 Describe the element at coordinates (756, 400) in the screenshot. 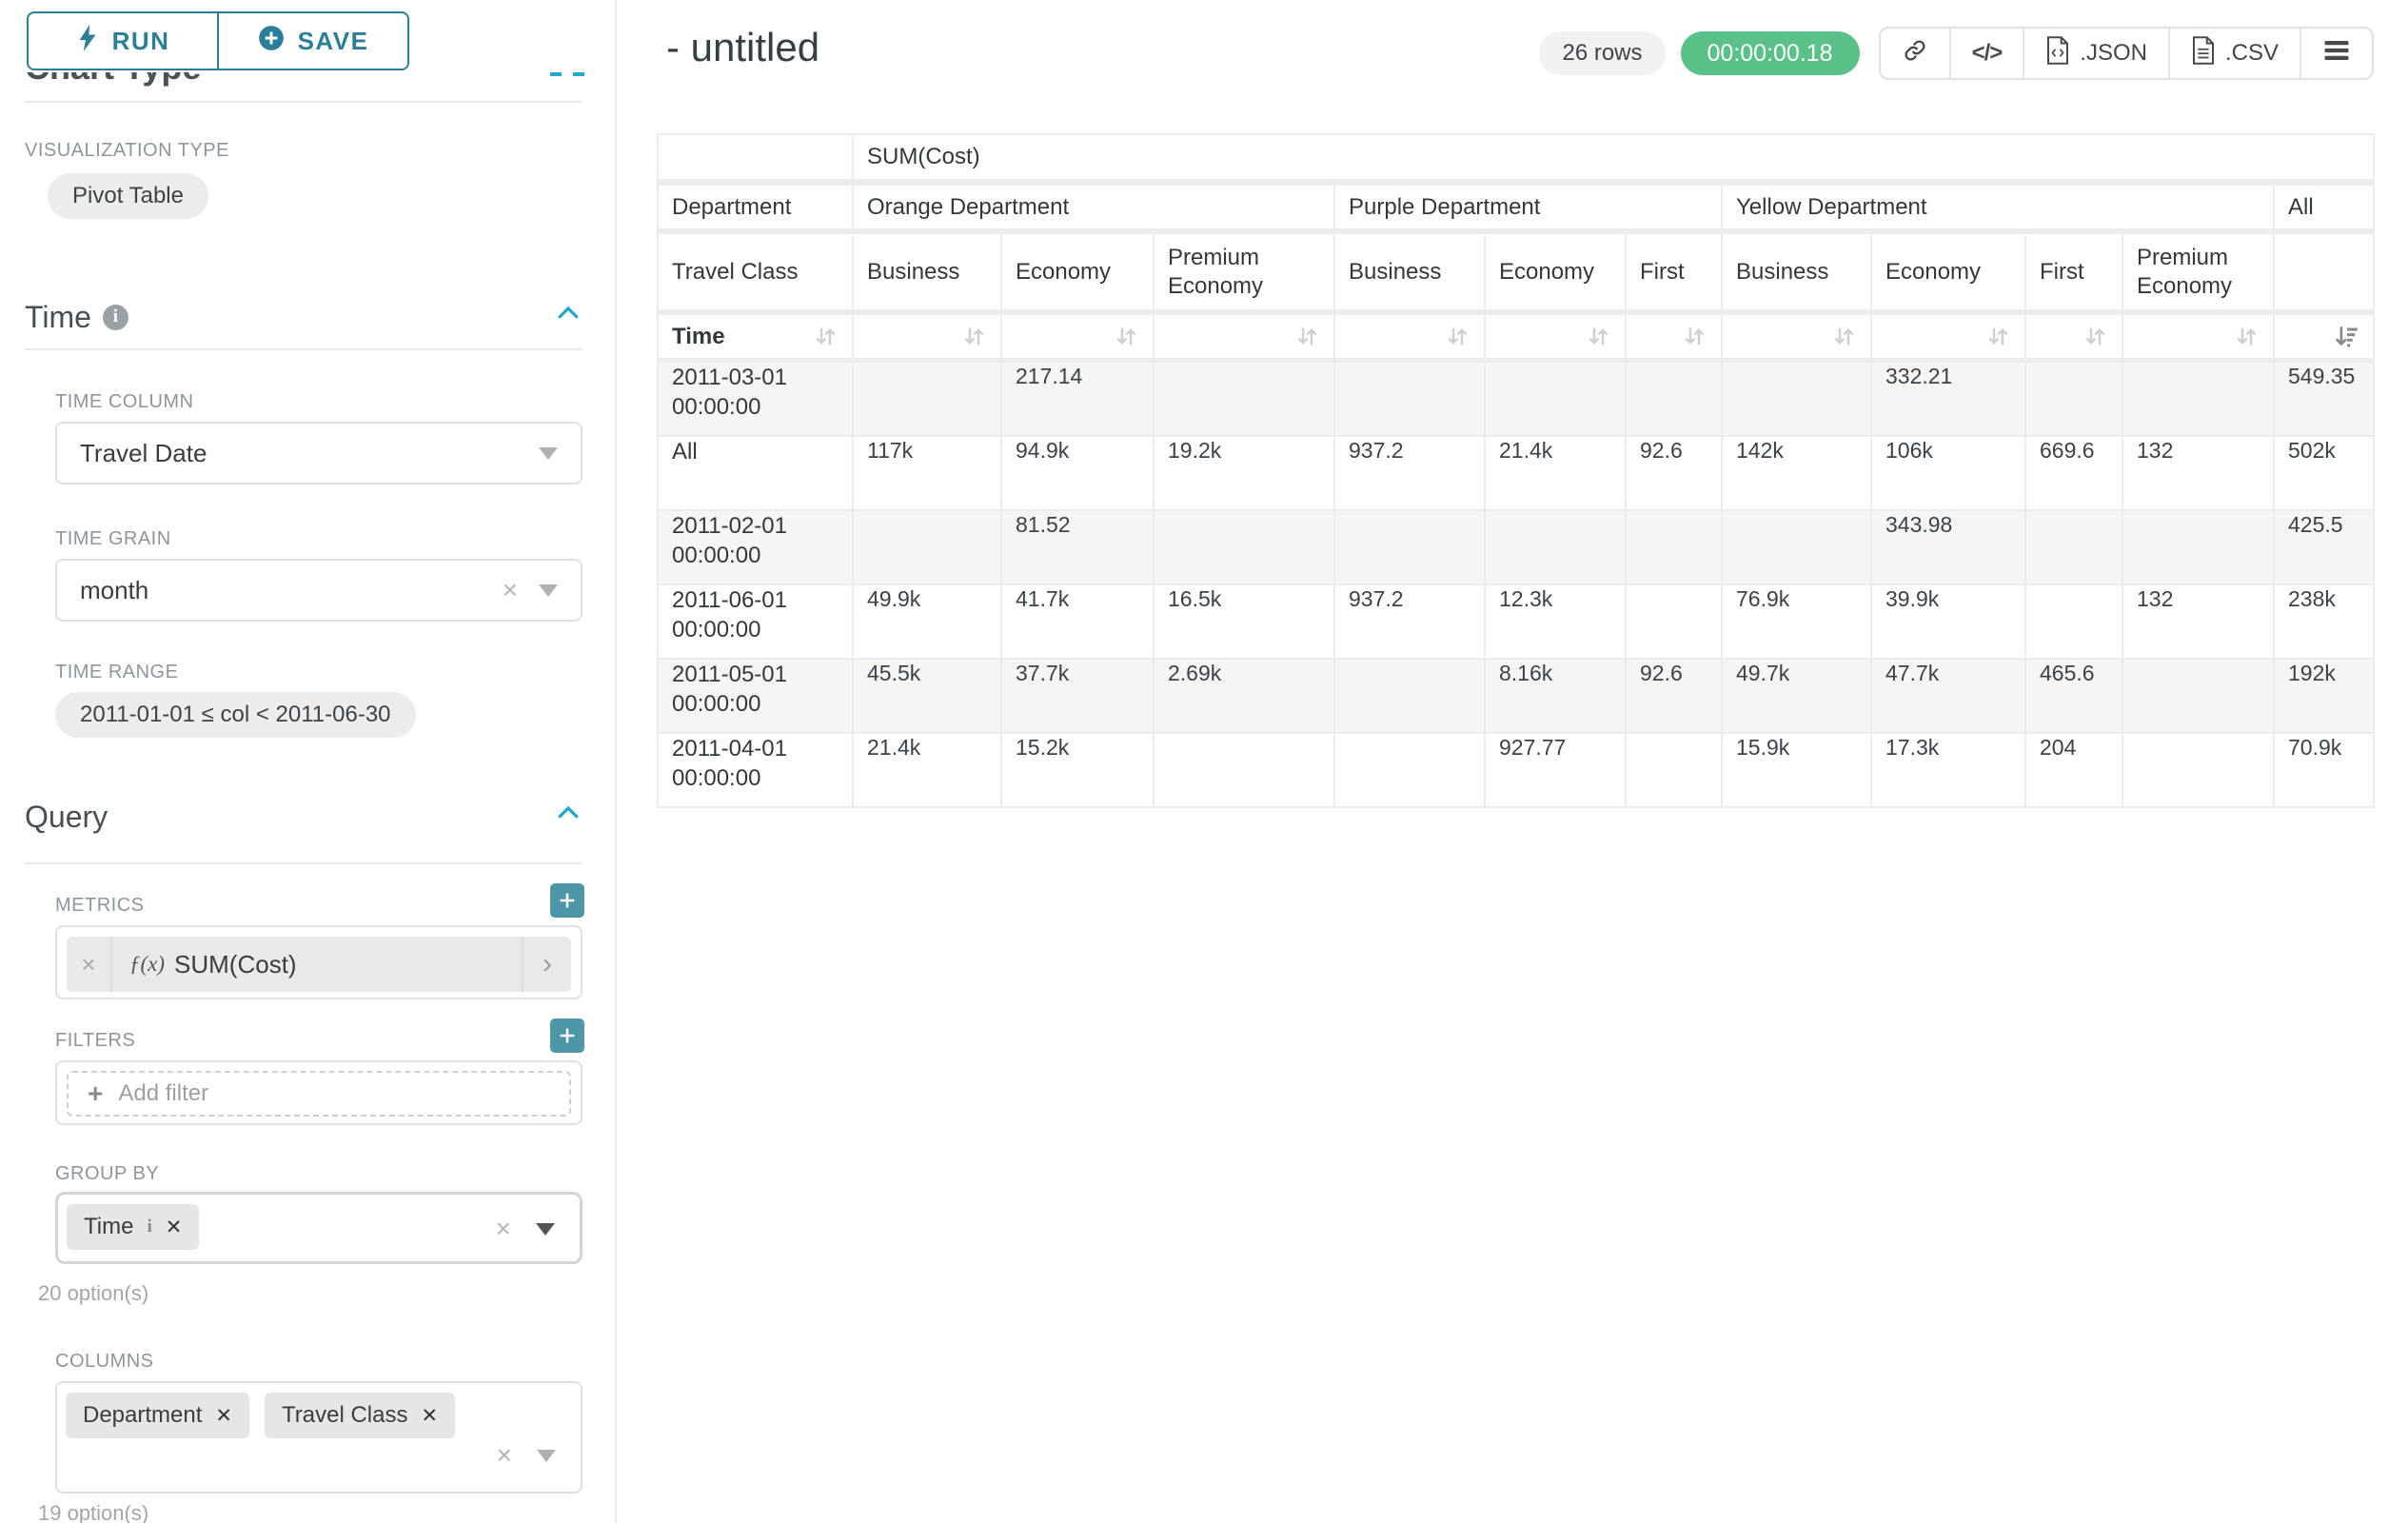

I see `pivot-row-label: 2011-03-01 00:00:00` at that location.